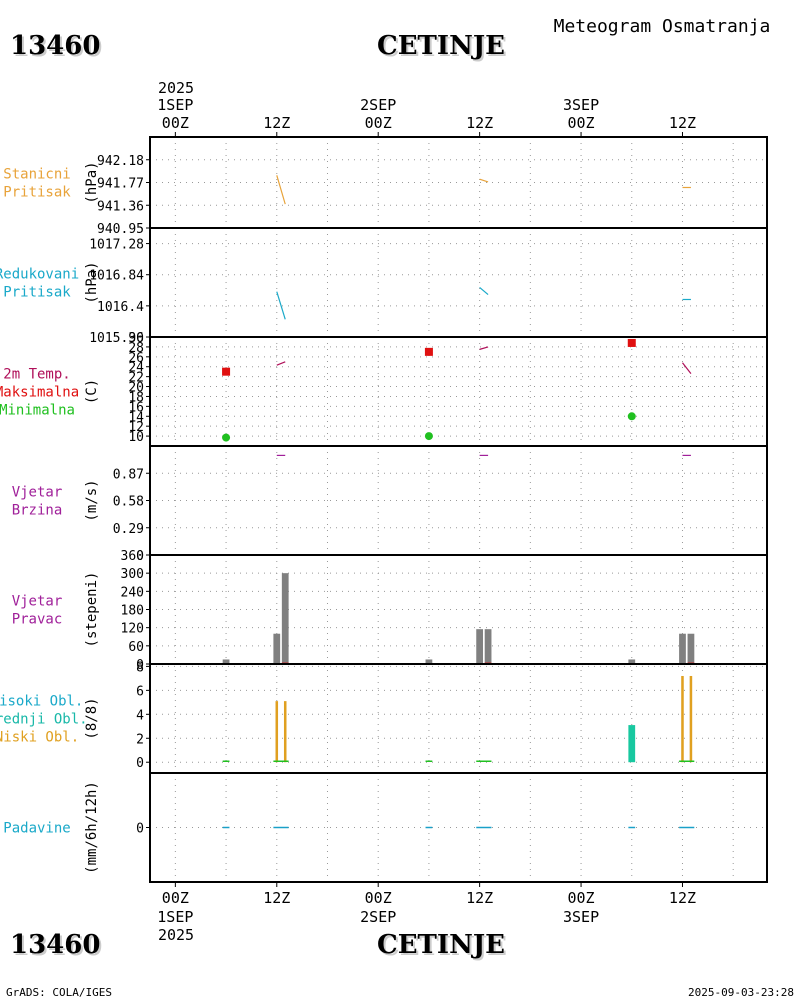 The width and height of the screenshot is (800, 1000). I want to click on clouds-unit-label: (8/8), so click(92, 718).